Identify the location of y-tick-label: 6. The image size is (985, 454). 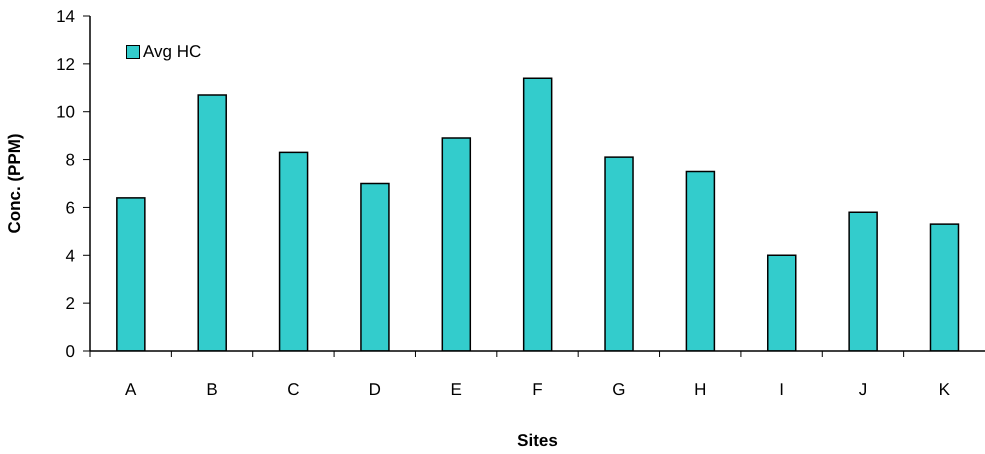
(70, 208).